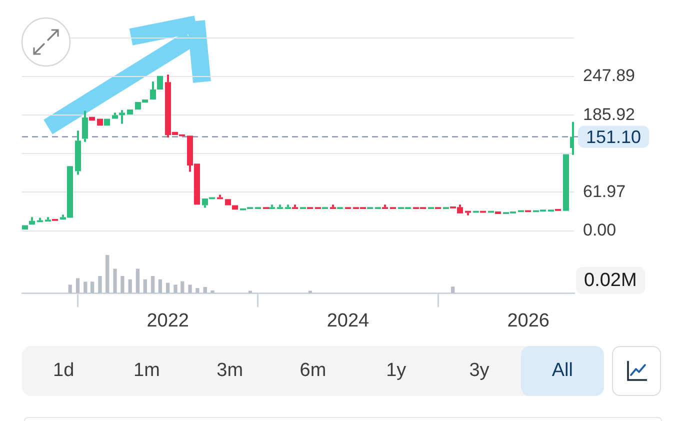 This screenshot has width=690, height=421. What do you see at coordinates (146, 371) in the screenshot?
I see `text: 1m` at bounding box center [146, 371].